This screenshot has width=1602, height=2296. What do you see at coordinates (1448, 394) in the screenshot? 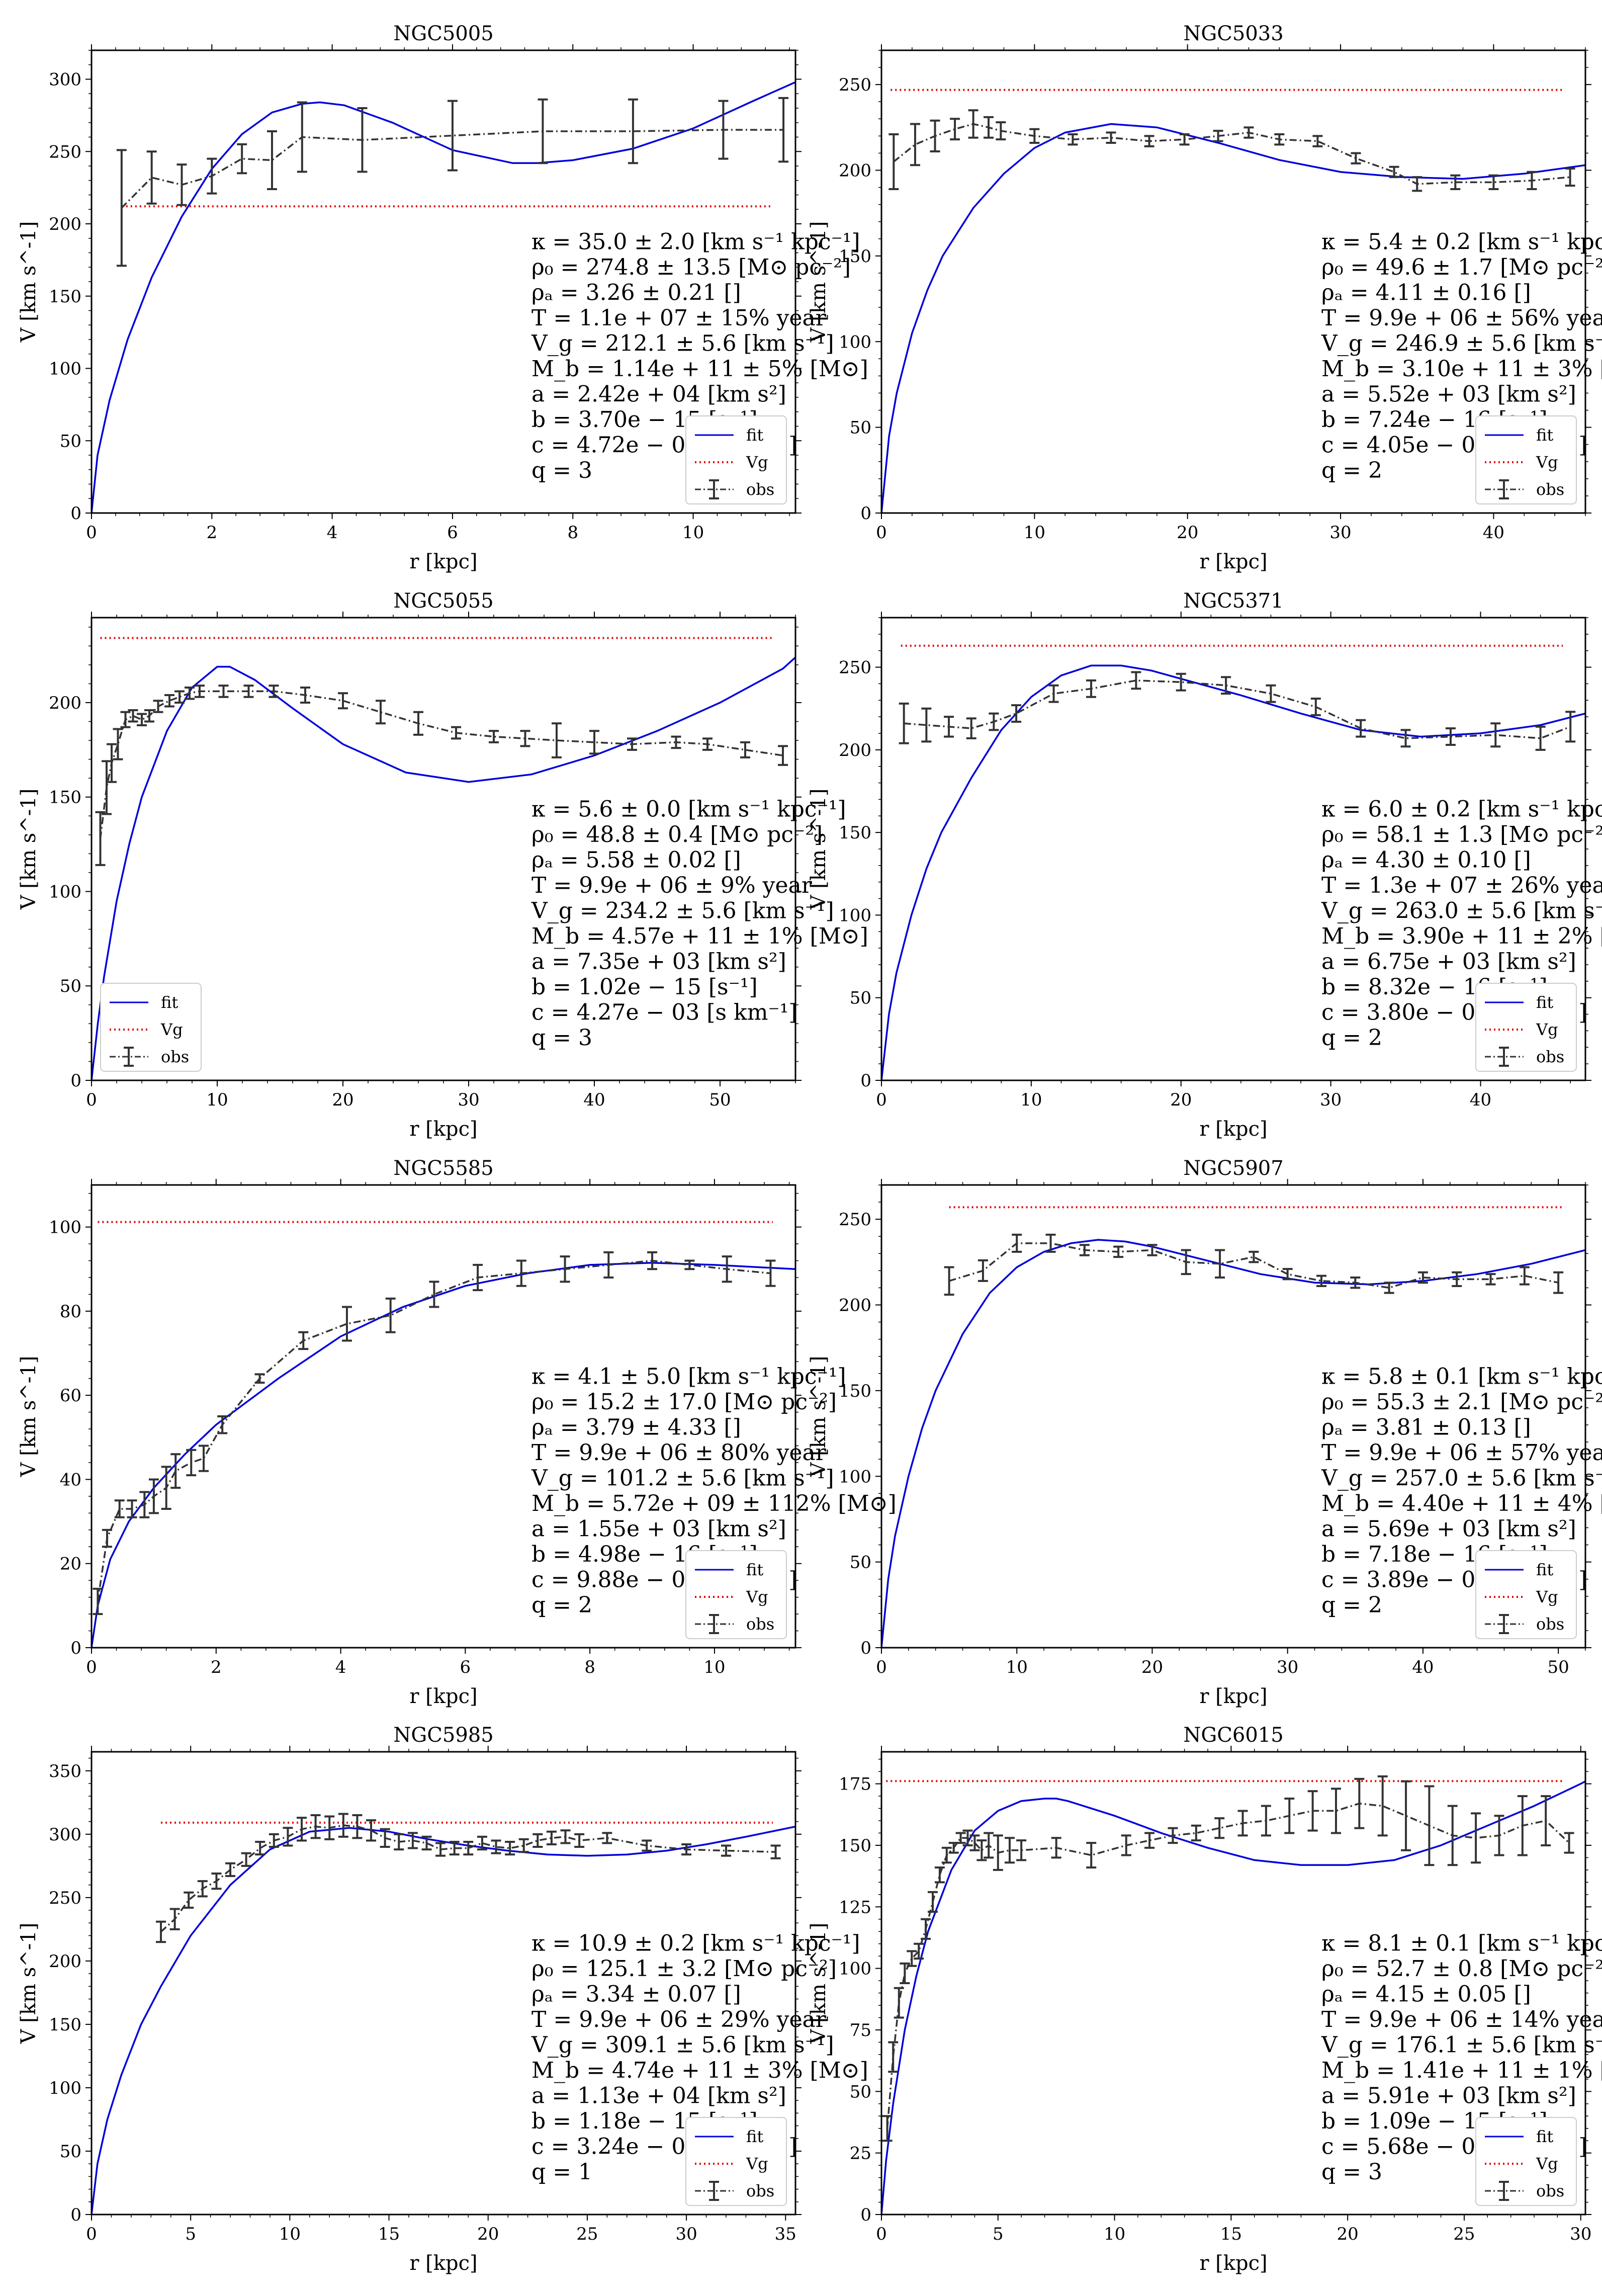
I see `fit-parameter: a = 5.52e + 03 [km s²]` at bounding box center [1448, 394].